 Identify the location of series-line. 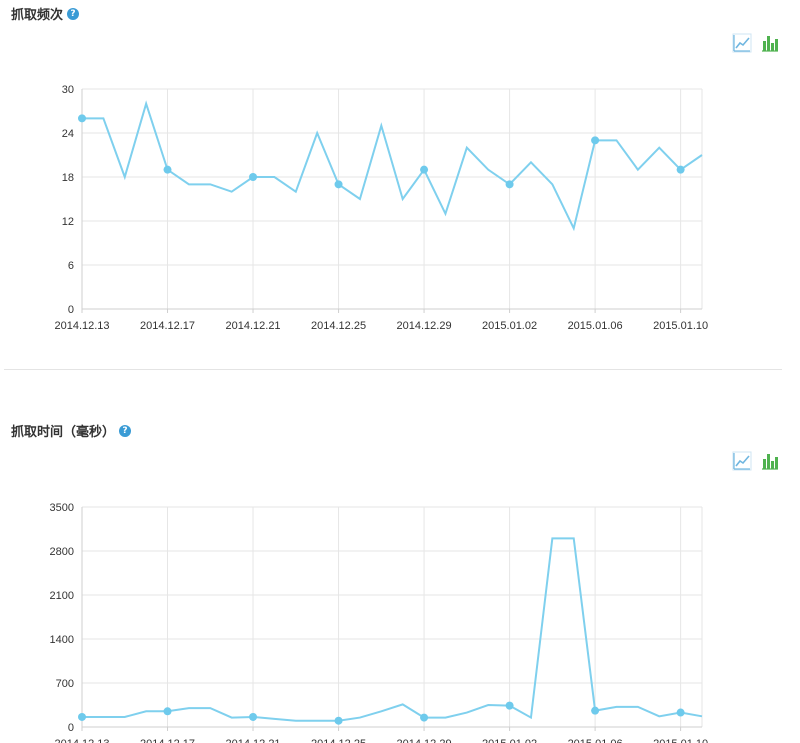
(392, 166).